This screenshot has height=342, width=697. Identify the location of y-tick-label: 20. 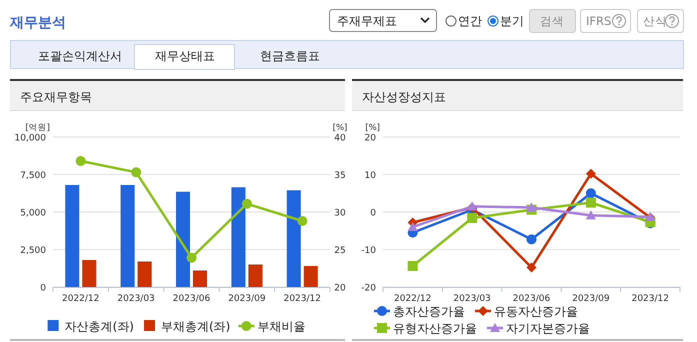
(370, 139).